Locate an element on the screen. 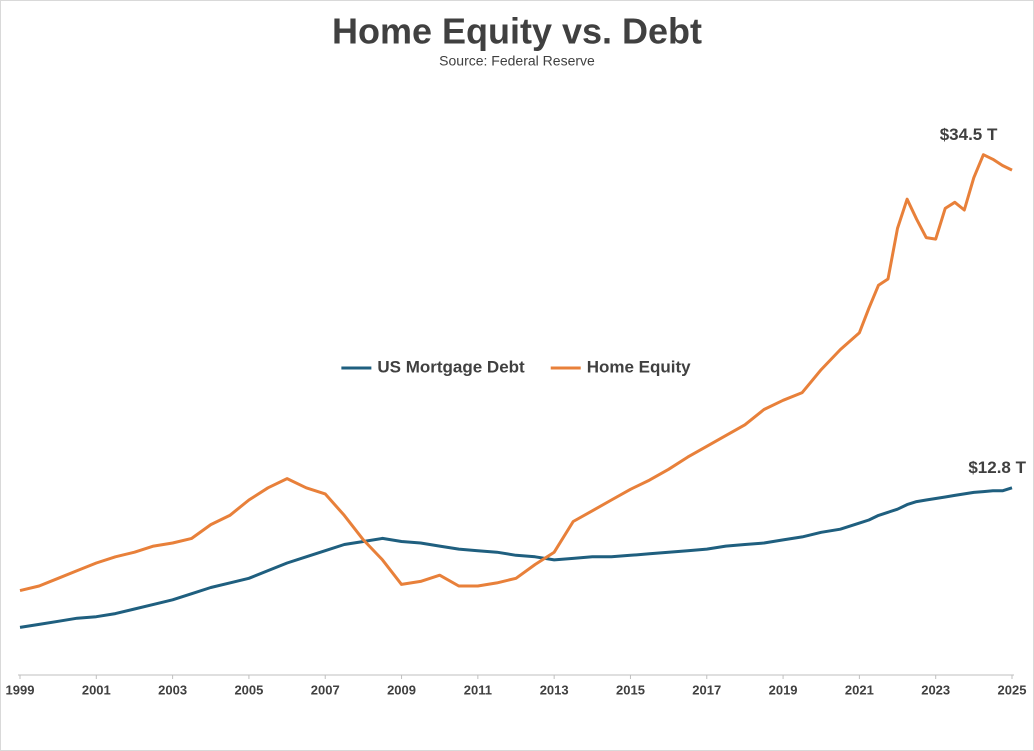  chart-title: Home Equity vs. Debt is located at coordinates (517, 31).